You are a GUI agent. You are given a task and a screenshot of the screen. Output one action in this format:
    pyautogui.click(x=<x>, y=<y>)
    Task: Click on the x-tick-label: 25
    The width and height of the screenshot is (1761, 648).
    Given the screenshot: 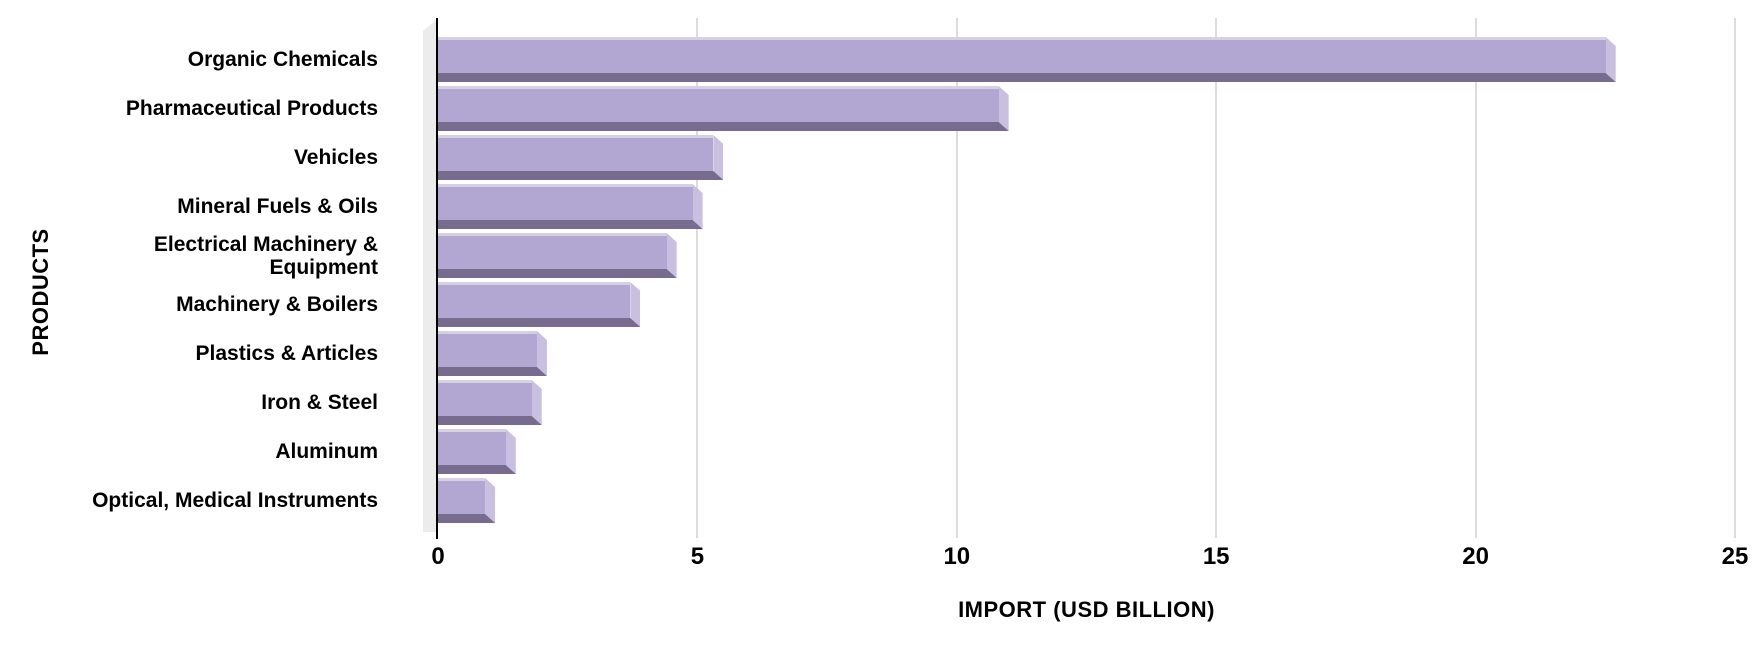 What is the action you would take?
    pyautogui.click(x=1735, y=556)
    